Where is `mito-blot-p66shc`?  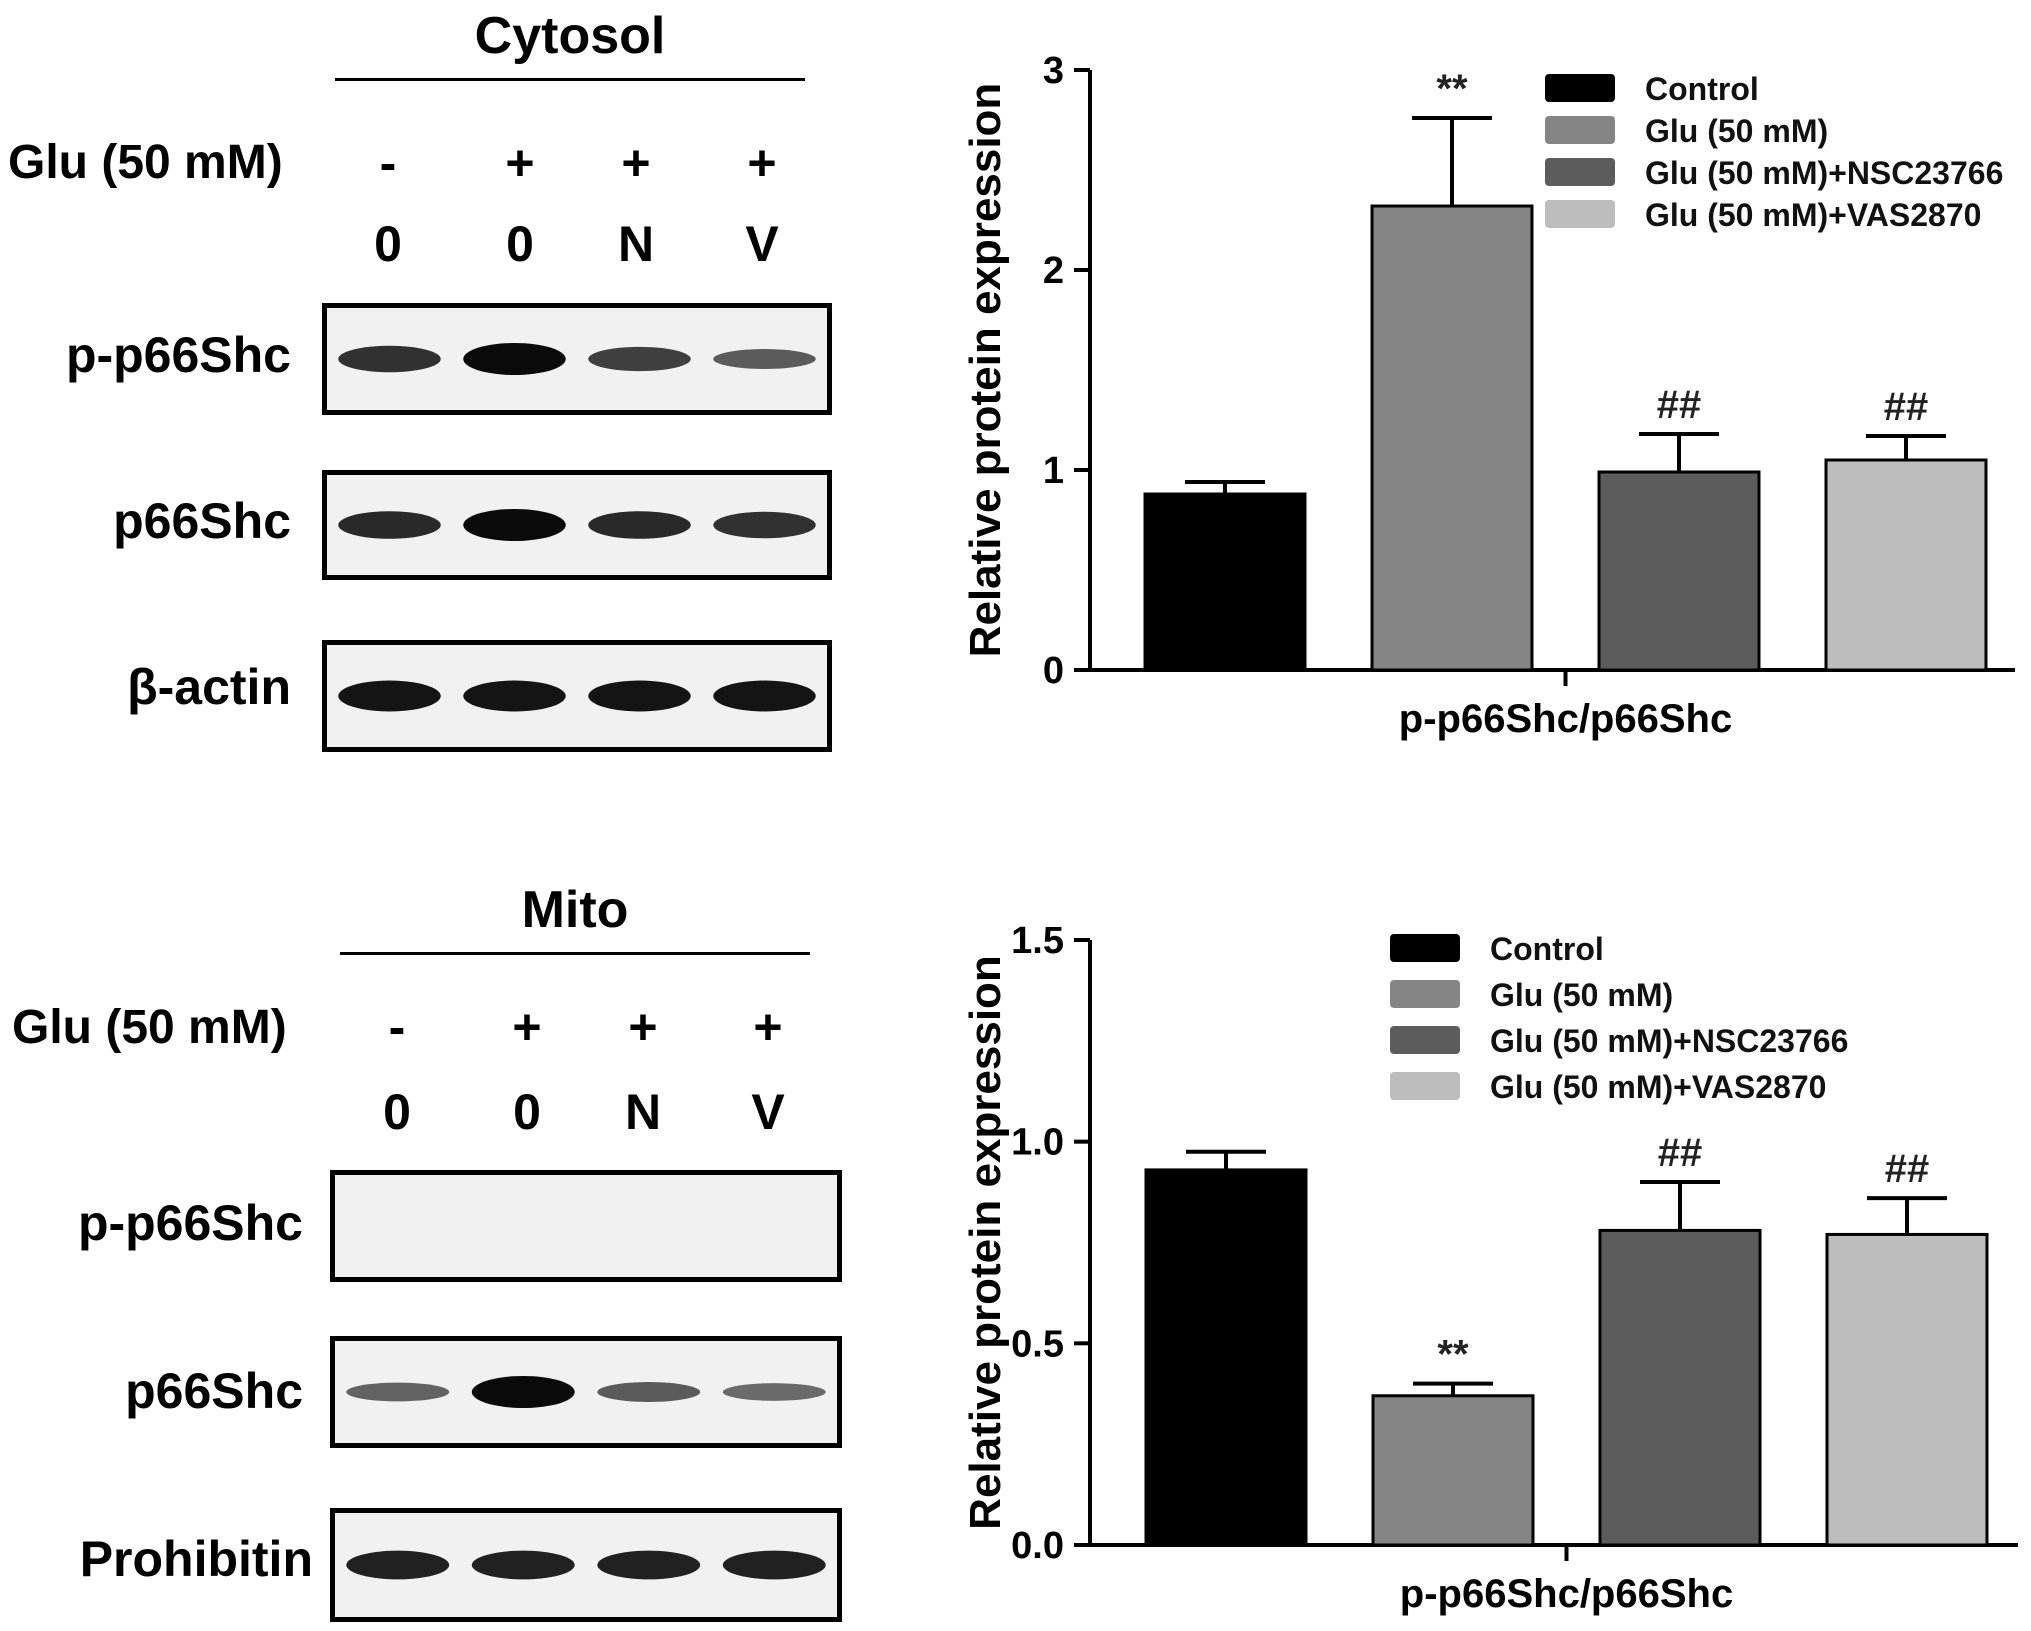
mito-blot-p66shc is located at coordinates (586, 1392).